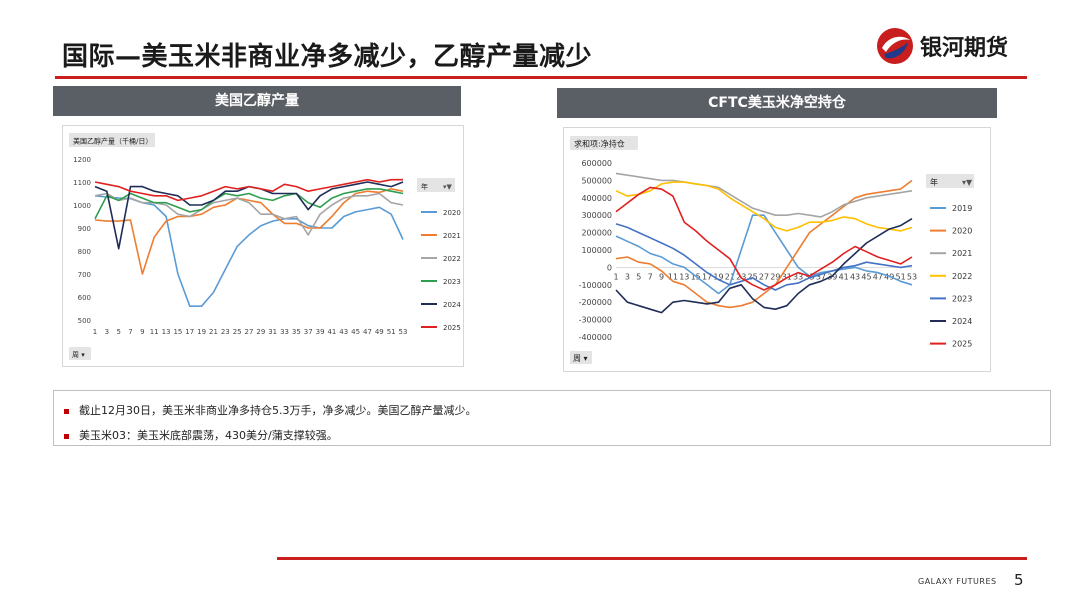 Image resolution: width=1080 pixels, height=608 pixels. Describe the element at coordinates (320, 332) in the screenshot. I see `x-tick-label: 39` at that location.